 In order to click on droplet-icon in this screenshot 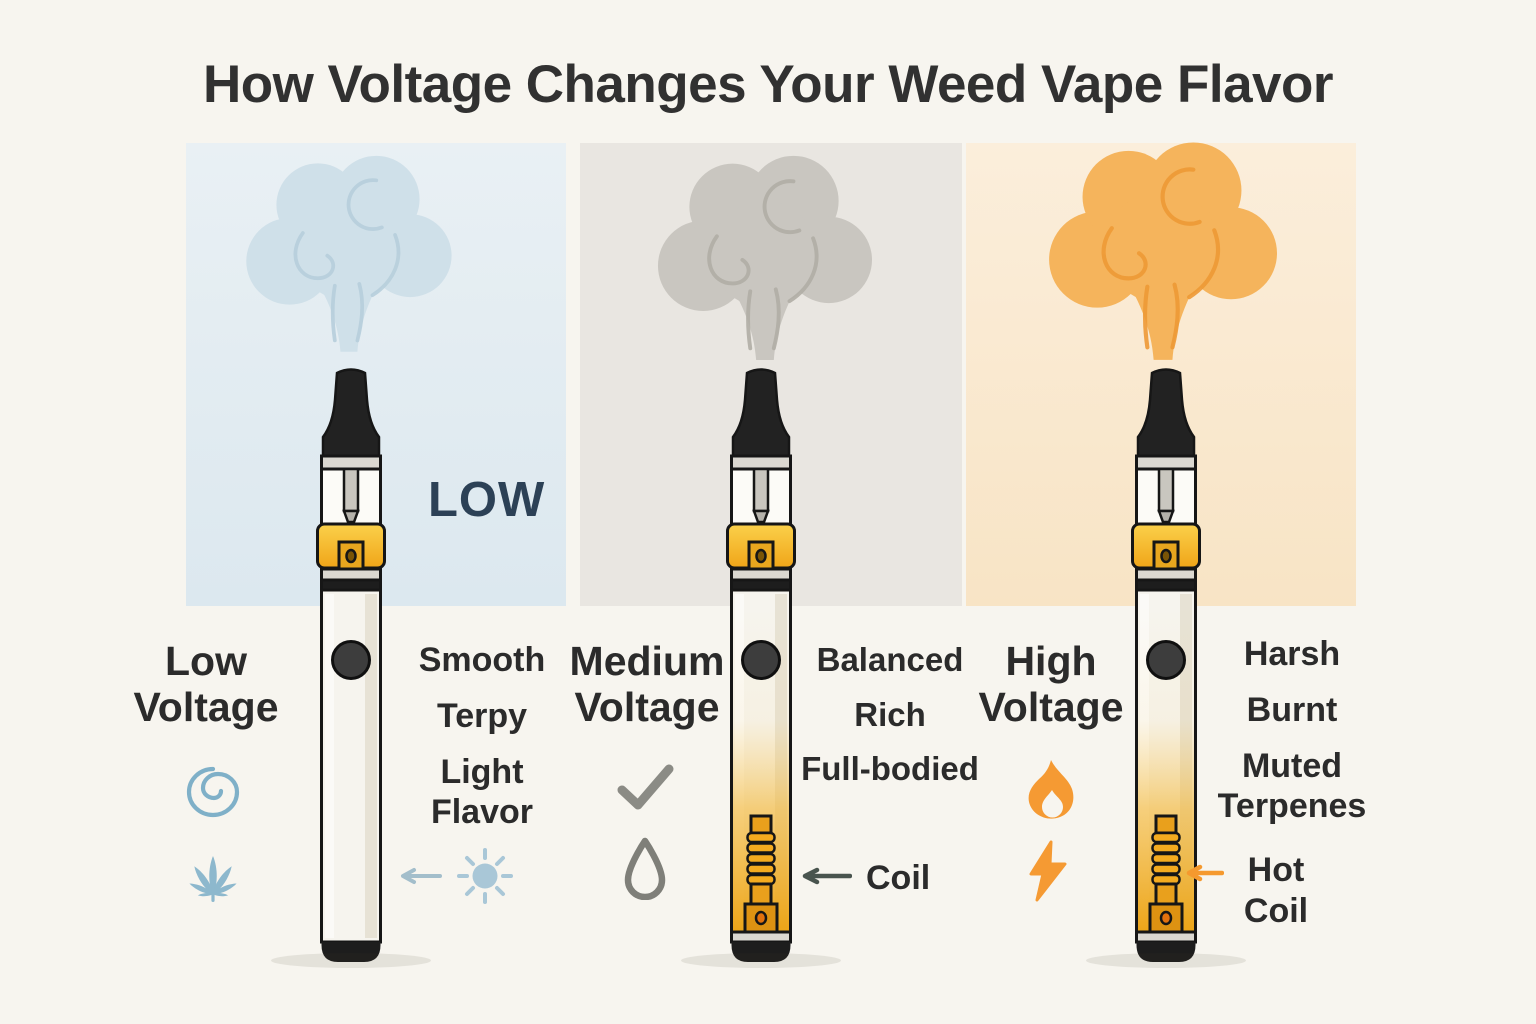, I will do `click(645, 868)`.